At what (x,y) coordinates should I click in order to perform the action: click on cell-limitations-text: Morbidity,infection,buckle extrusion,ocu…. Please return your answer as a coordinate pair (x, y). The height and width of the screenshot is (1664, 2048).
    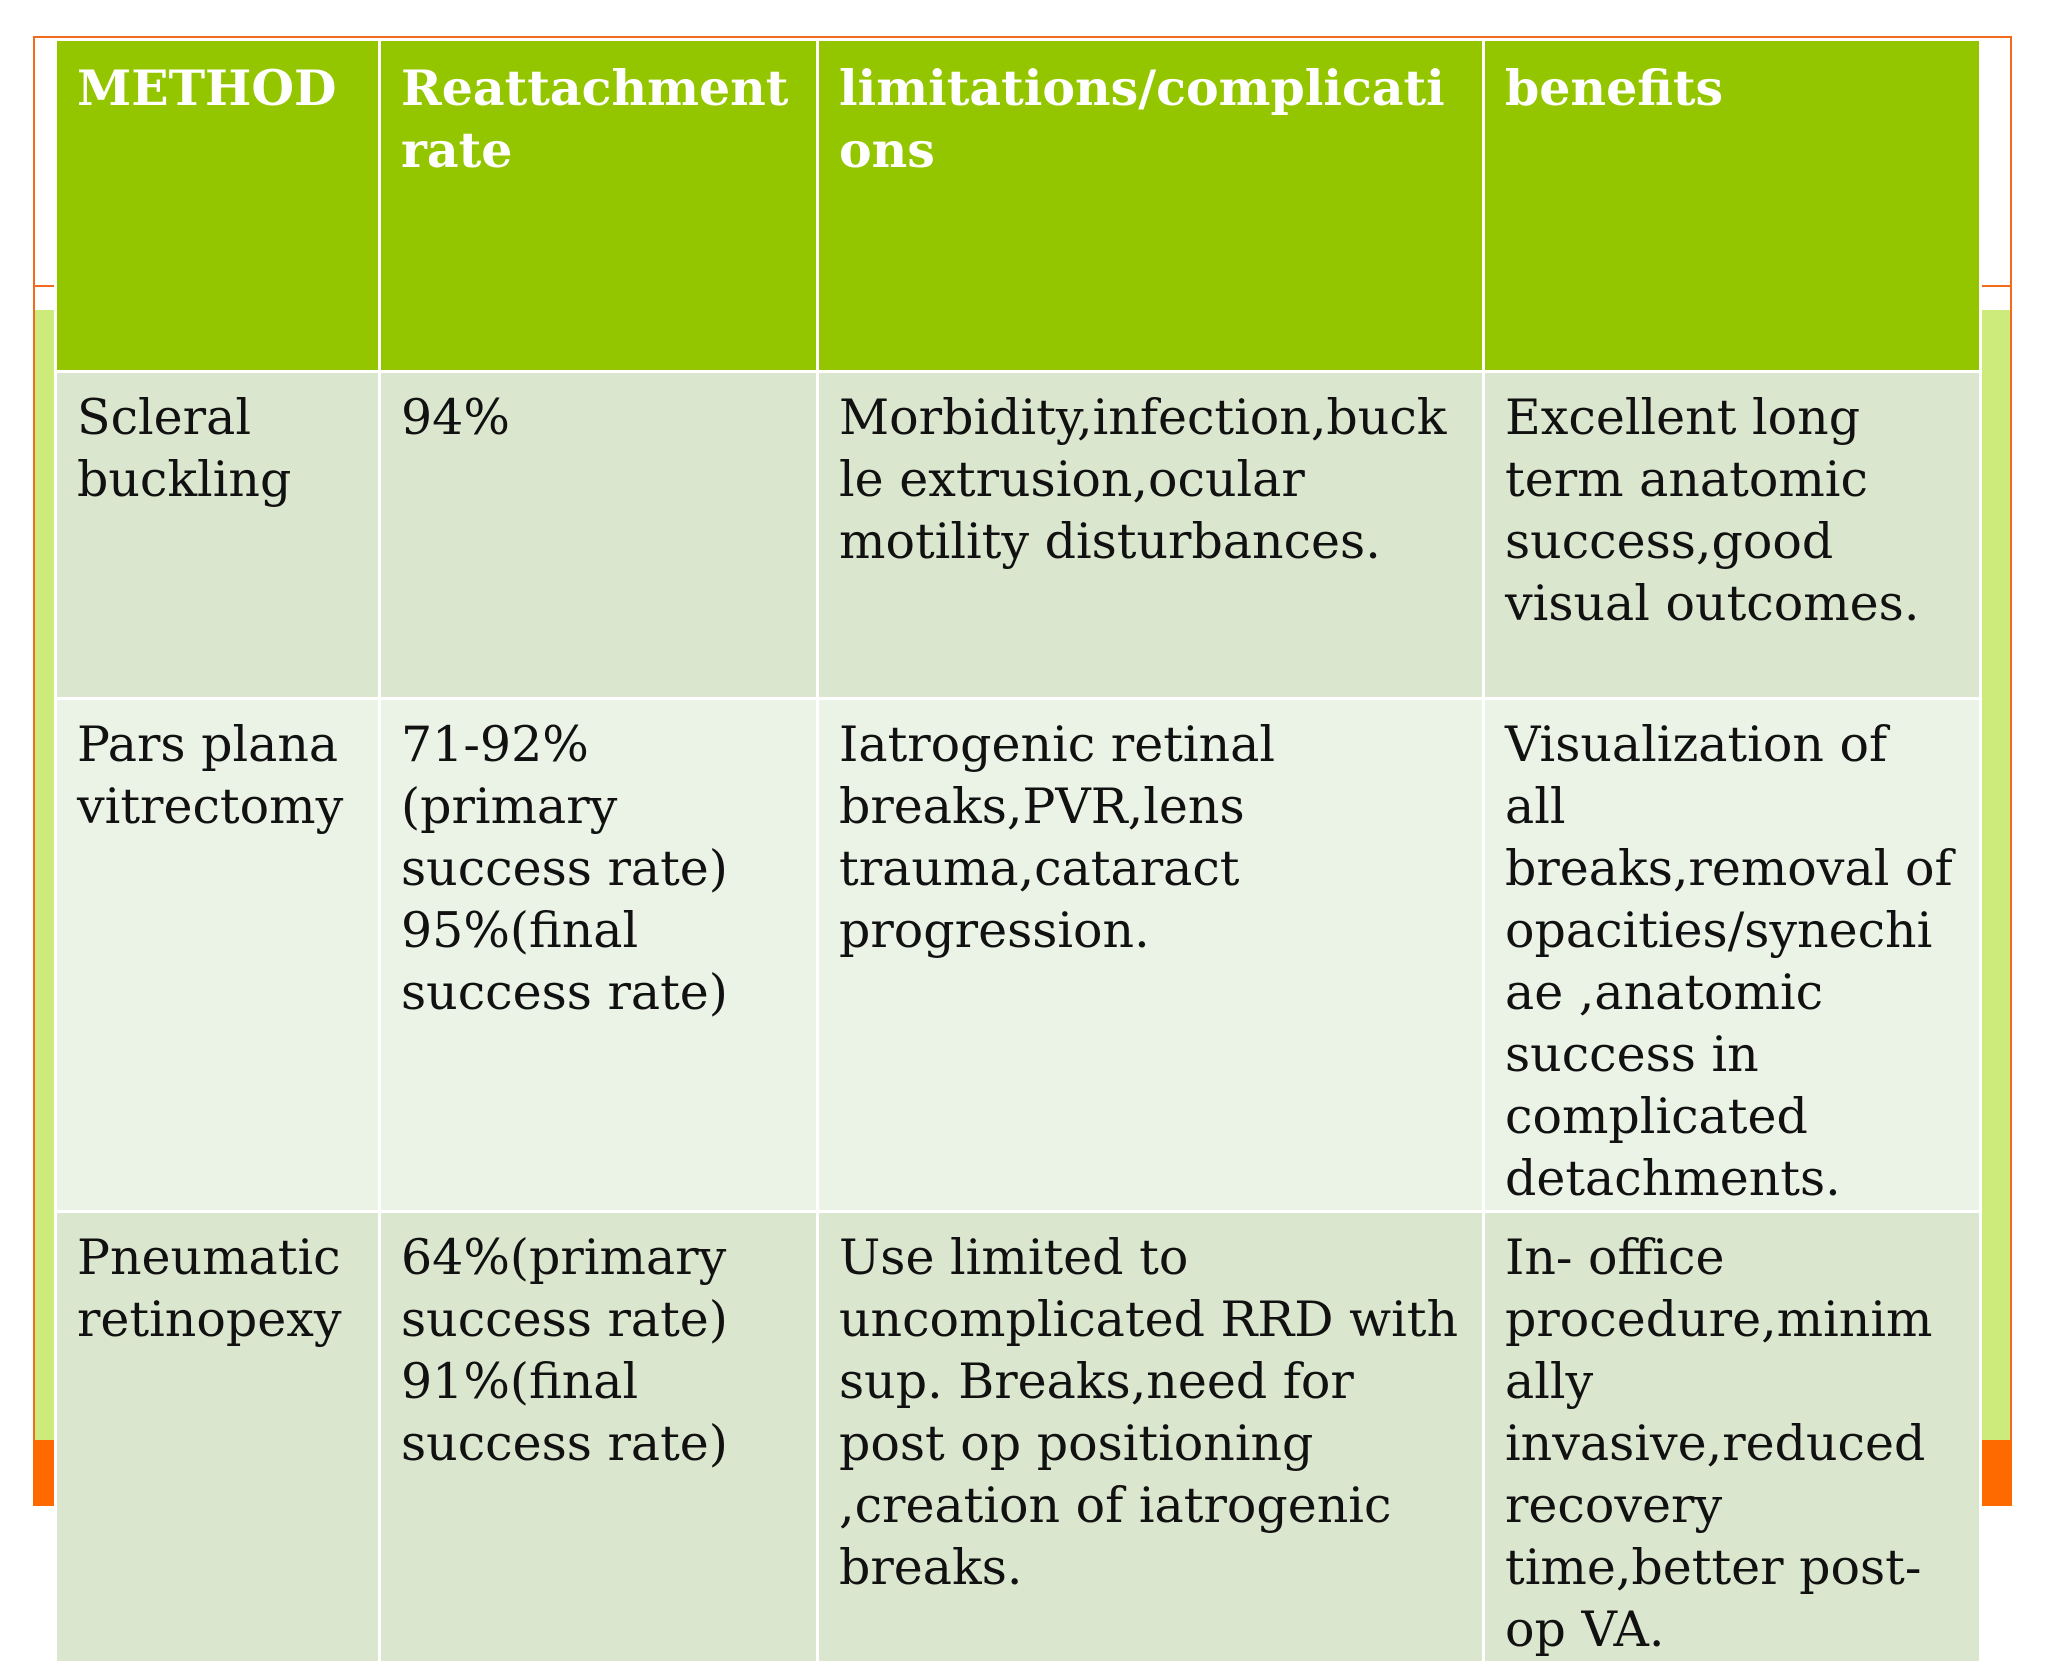
    Looking at the image, I should click on (1143, 479).